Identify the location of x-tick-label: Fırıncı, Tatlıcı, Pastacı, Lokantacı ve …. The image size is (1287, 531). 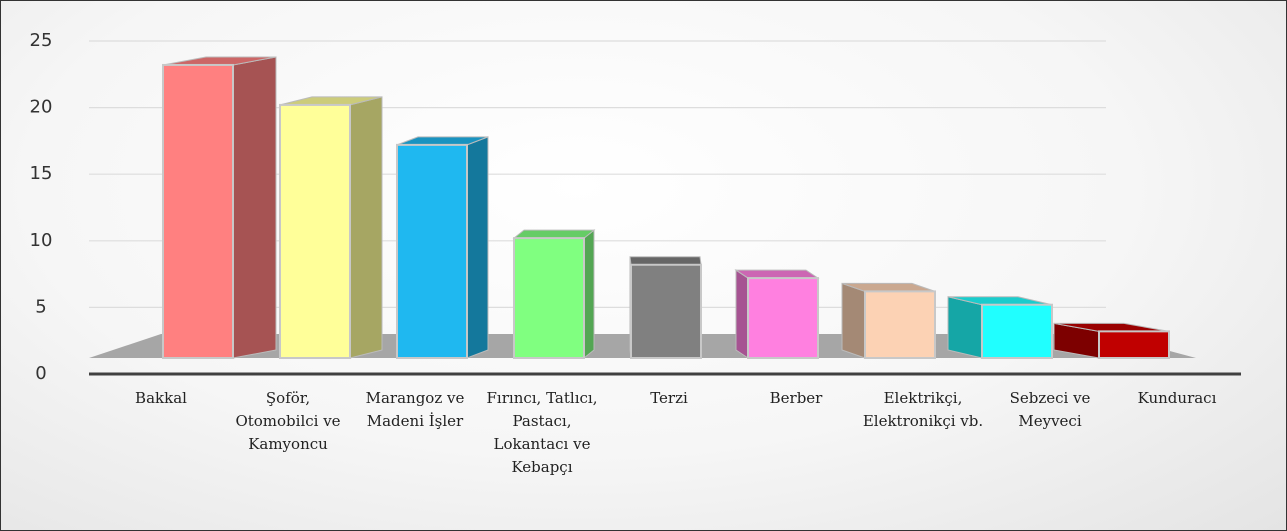
(542, 432).